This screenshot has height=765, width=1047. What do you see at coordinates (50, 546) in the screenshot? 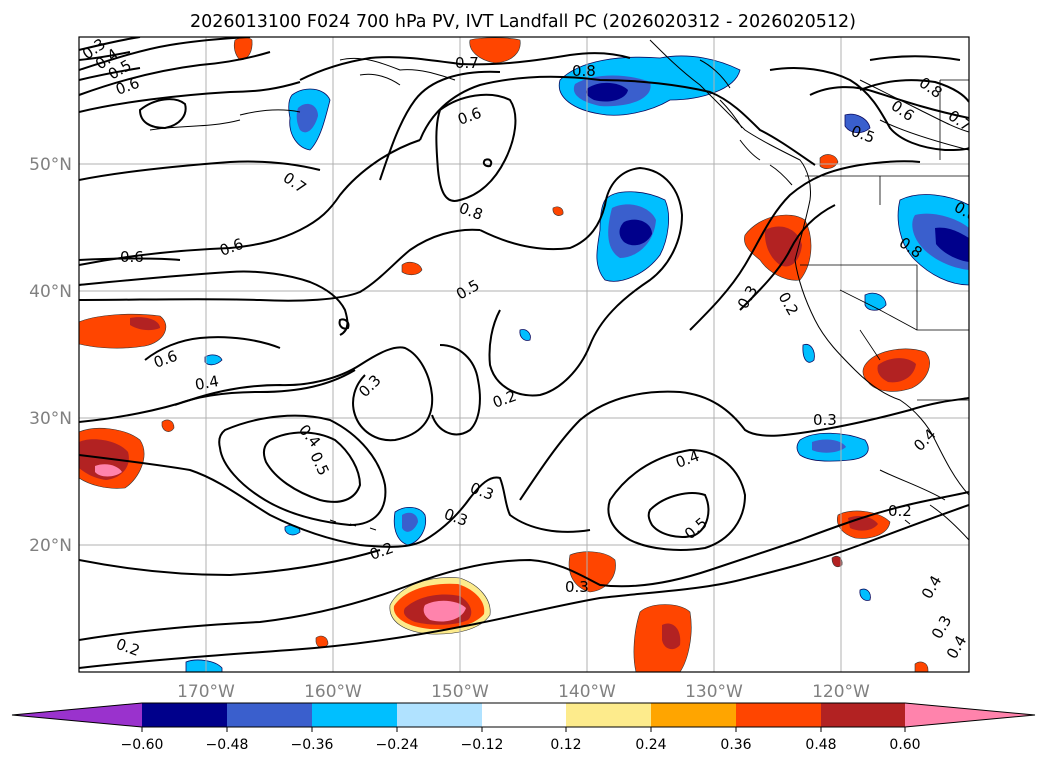
I see `lat-label: 20°N` at bounding box center [50, 546].